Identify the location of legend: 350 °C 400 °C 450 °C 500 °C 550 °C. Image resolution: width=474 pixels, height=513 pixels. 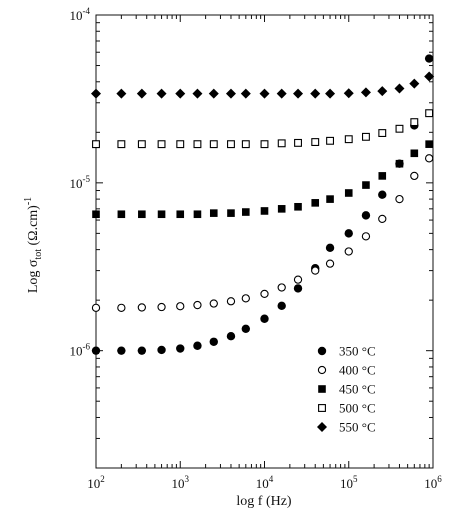
(346, 389).